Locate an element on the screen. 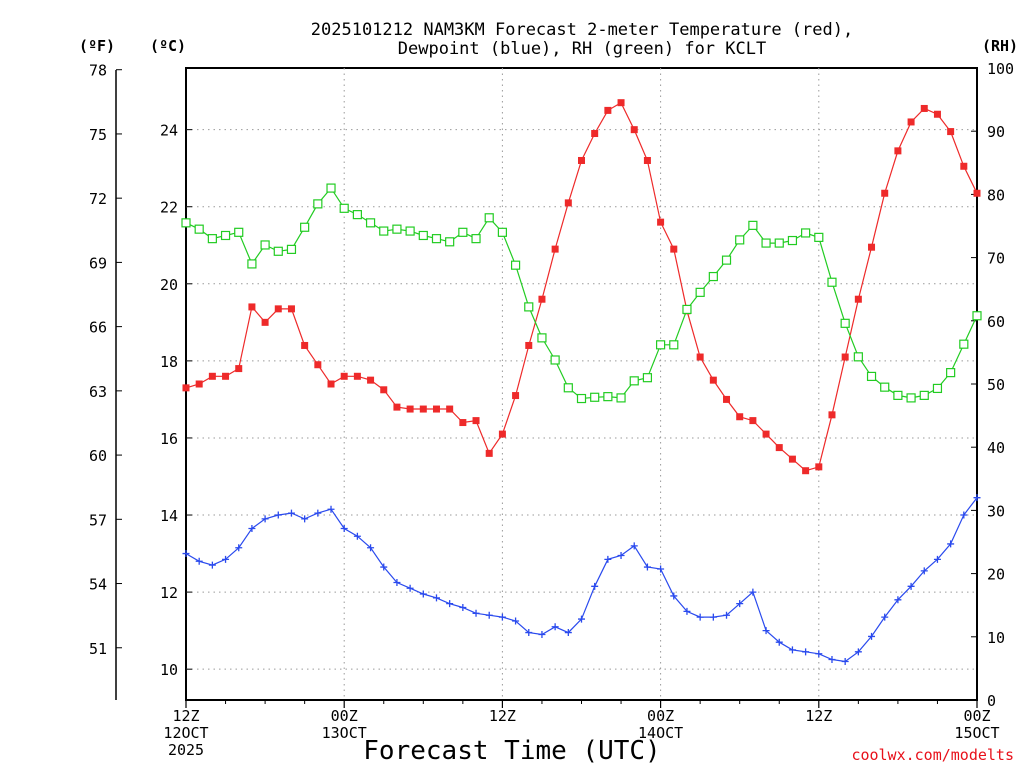 This screenshot has width=1024, height=768. time-tick-label: 15OCT is located at coordinates (976, 733).